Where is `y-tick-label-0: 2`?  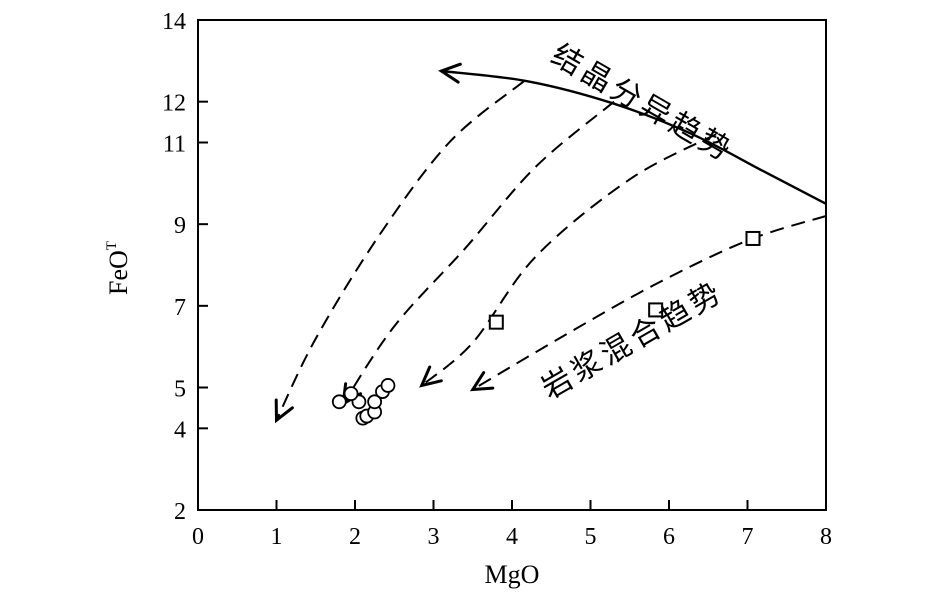
y-tick-label-0: 2 is located at coordinates (180, 512).